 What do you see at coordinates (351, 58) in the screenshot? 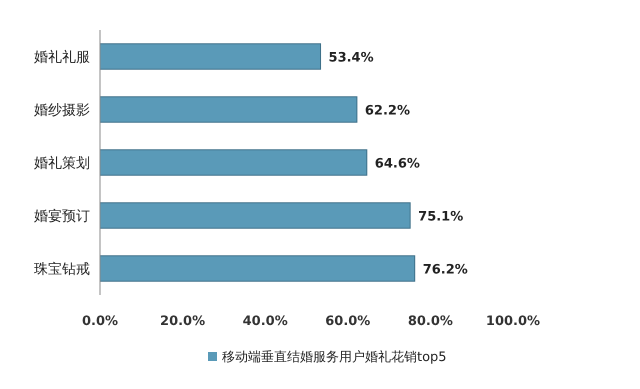
I see `data-label: 53.4%` at bounding box center [351, 58].